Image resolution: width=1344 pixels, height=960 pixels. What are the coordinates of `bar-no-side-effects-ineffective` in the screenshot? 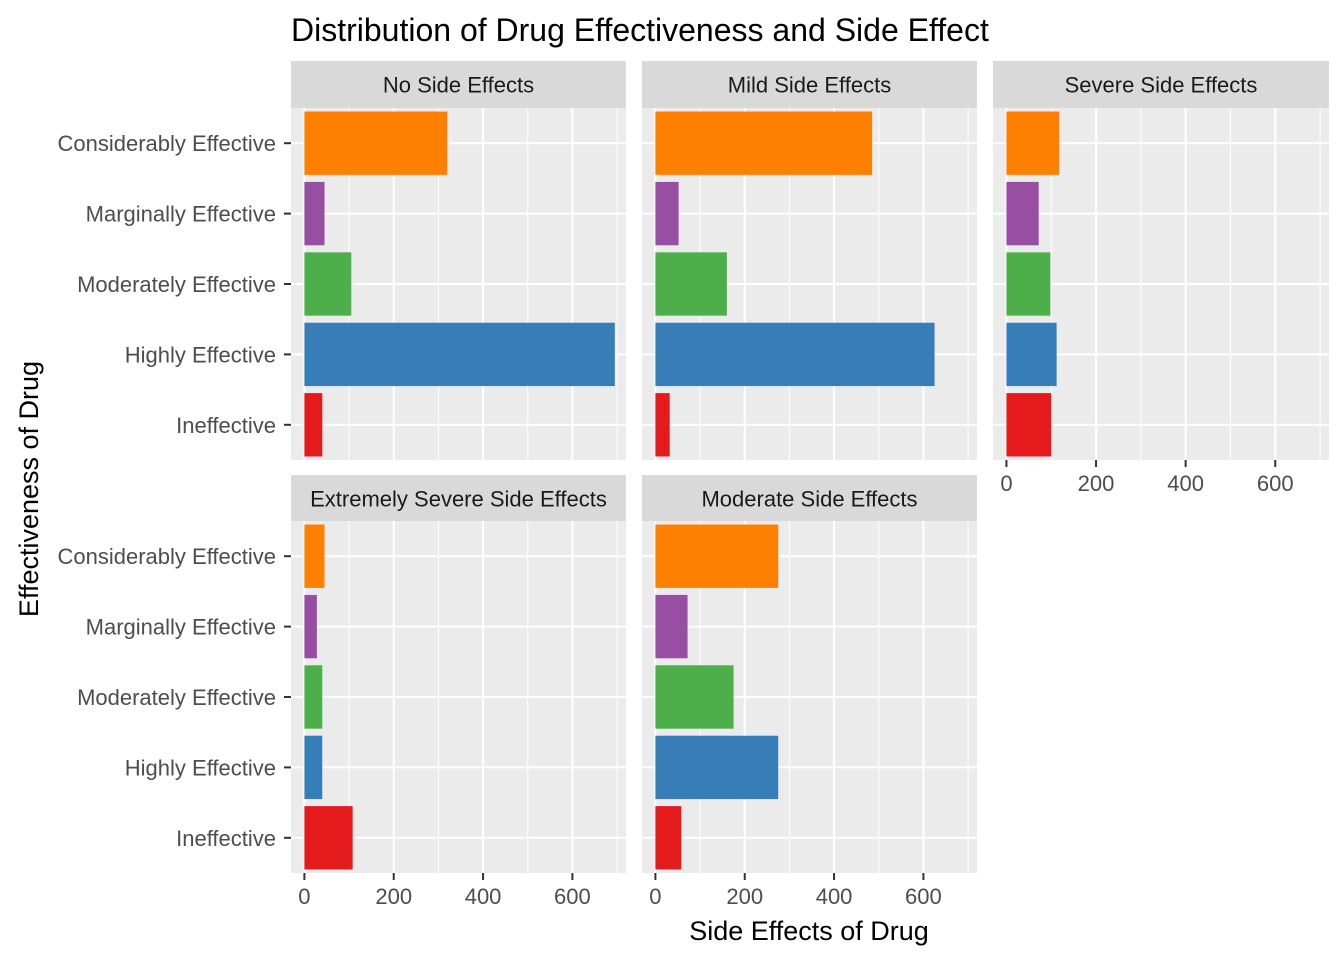 It's located at (313, 425).